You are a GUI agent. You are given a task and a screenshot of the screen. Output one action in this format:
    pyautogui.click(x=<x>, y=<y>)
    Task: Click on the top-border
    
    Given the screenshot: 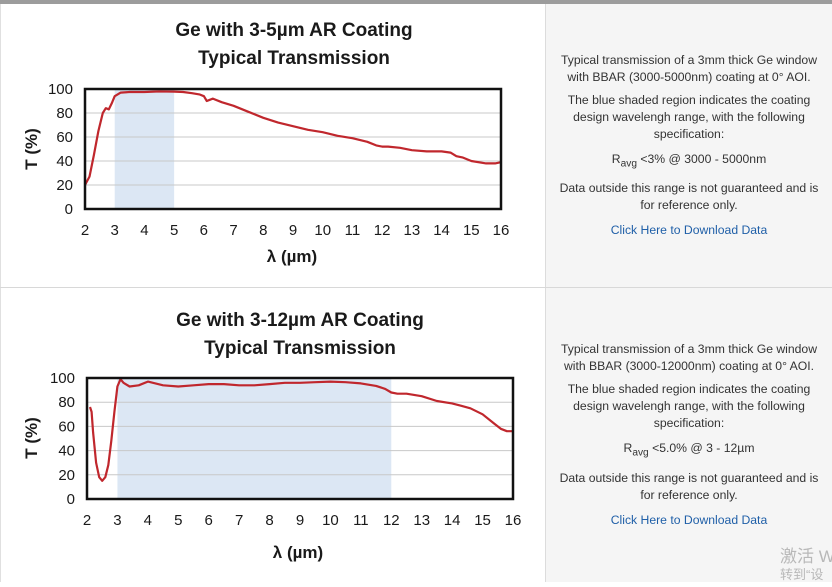 What is the action you would take?
    pyautogui.click(x=416, y=2)
    